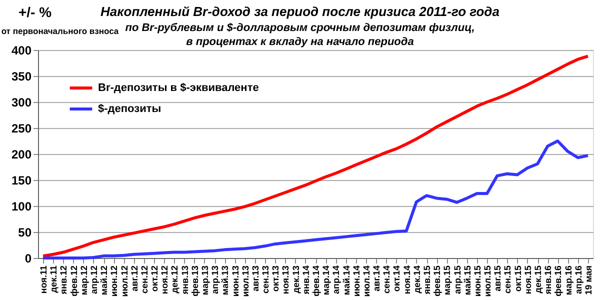  Describe the element at coordinates (21, 181) in the screenshot. I see `y-tick-label: 150` at that location.